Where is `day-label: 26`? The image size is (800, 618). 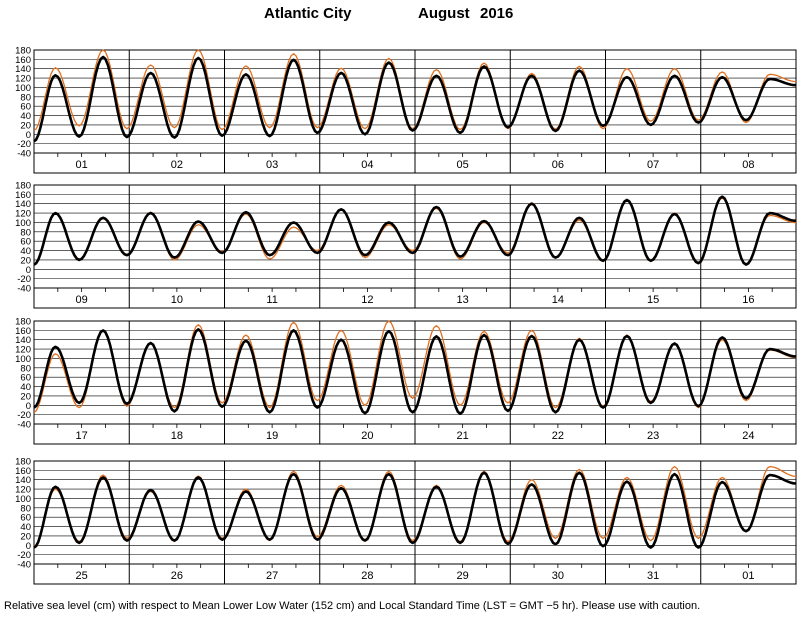
day-label: 26 is located at coordinates (177, 576).